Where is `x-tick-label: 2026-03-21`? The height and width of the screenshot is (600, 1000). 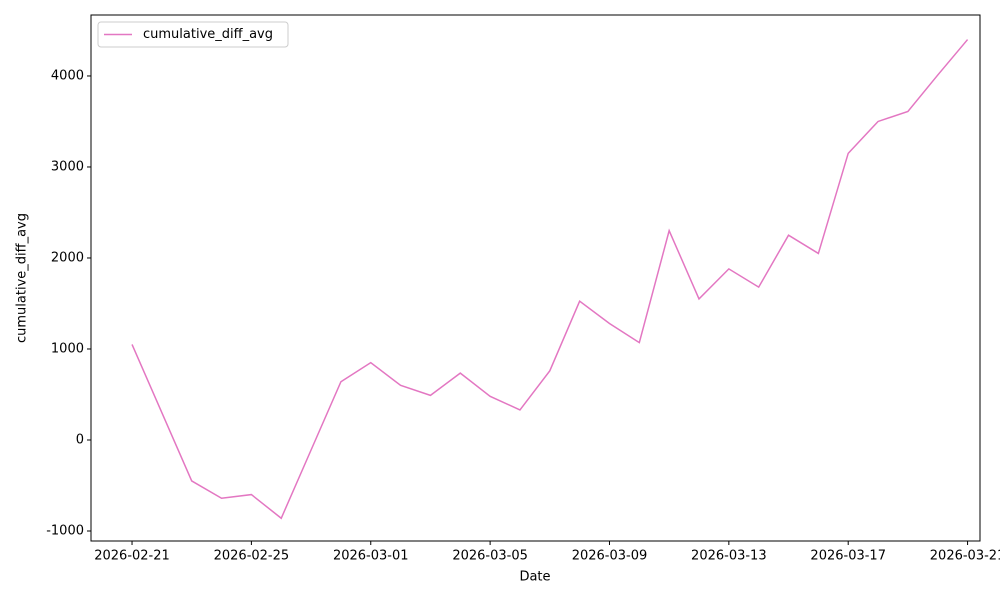 x-tick-label: 2026-03-21 is located at coordinates (965, 556).